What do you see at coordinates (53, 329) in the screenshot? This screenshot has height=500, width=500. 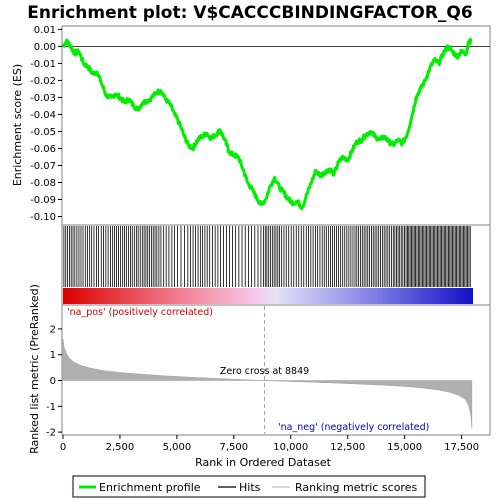 I see `metric-y-tick-label: 2` at bounding box center [53, 329].